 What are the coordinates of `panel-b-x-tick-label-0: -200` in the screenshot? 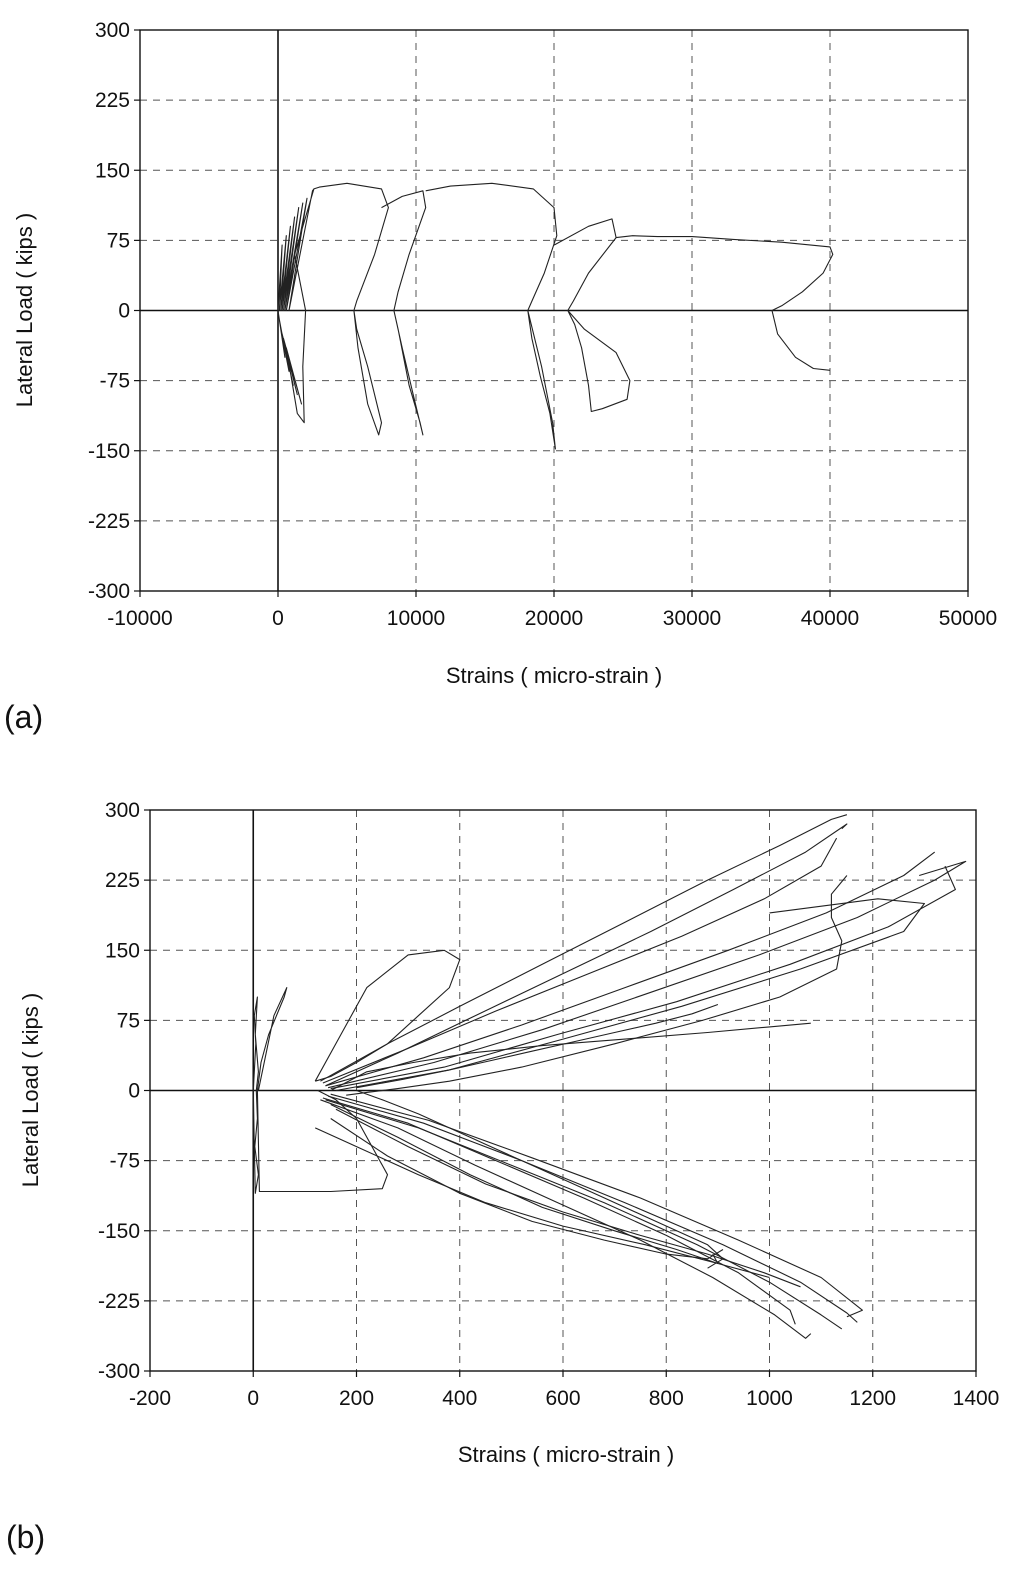 It's located at (150, 1398).